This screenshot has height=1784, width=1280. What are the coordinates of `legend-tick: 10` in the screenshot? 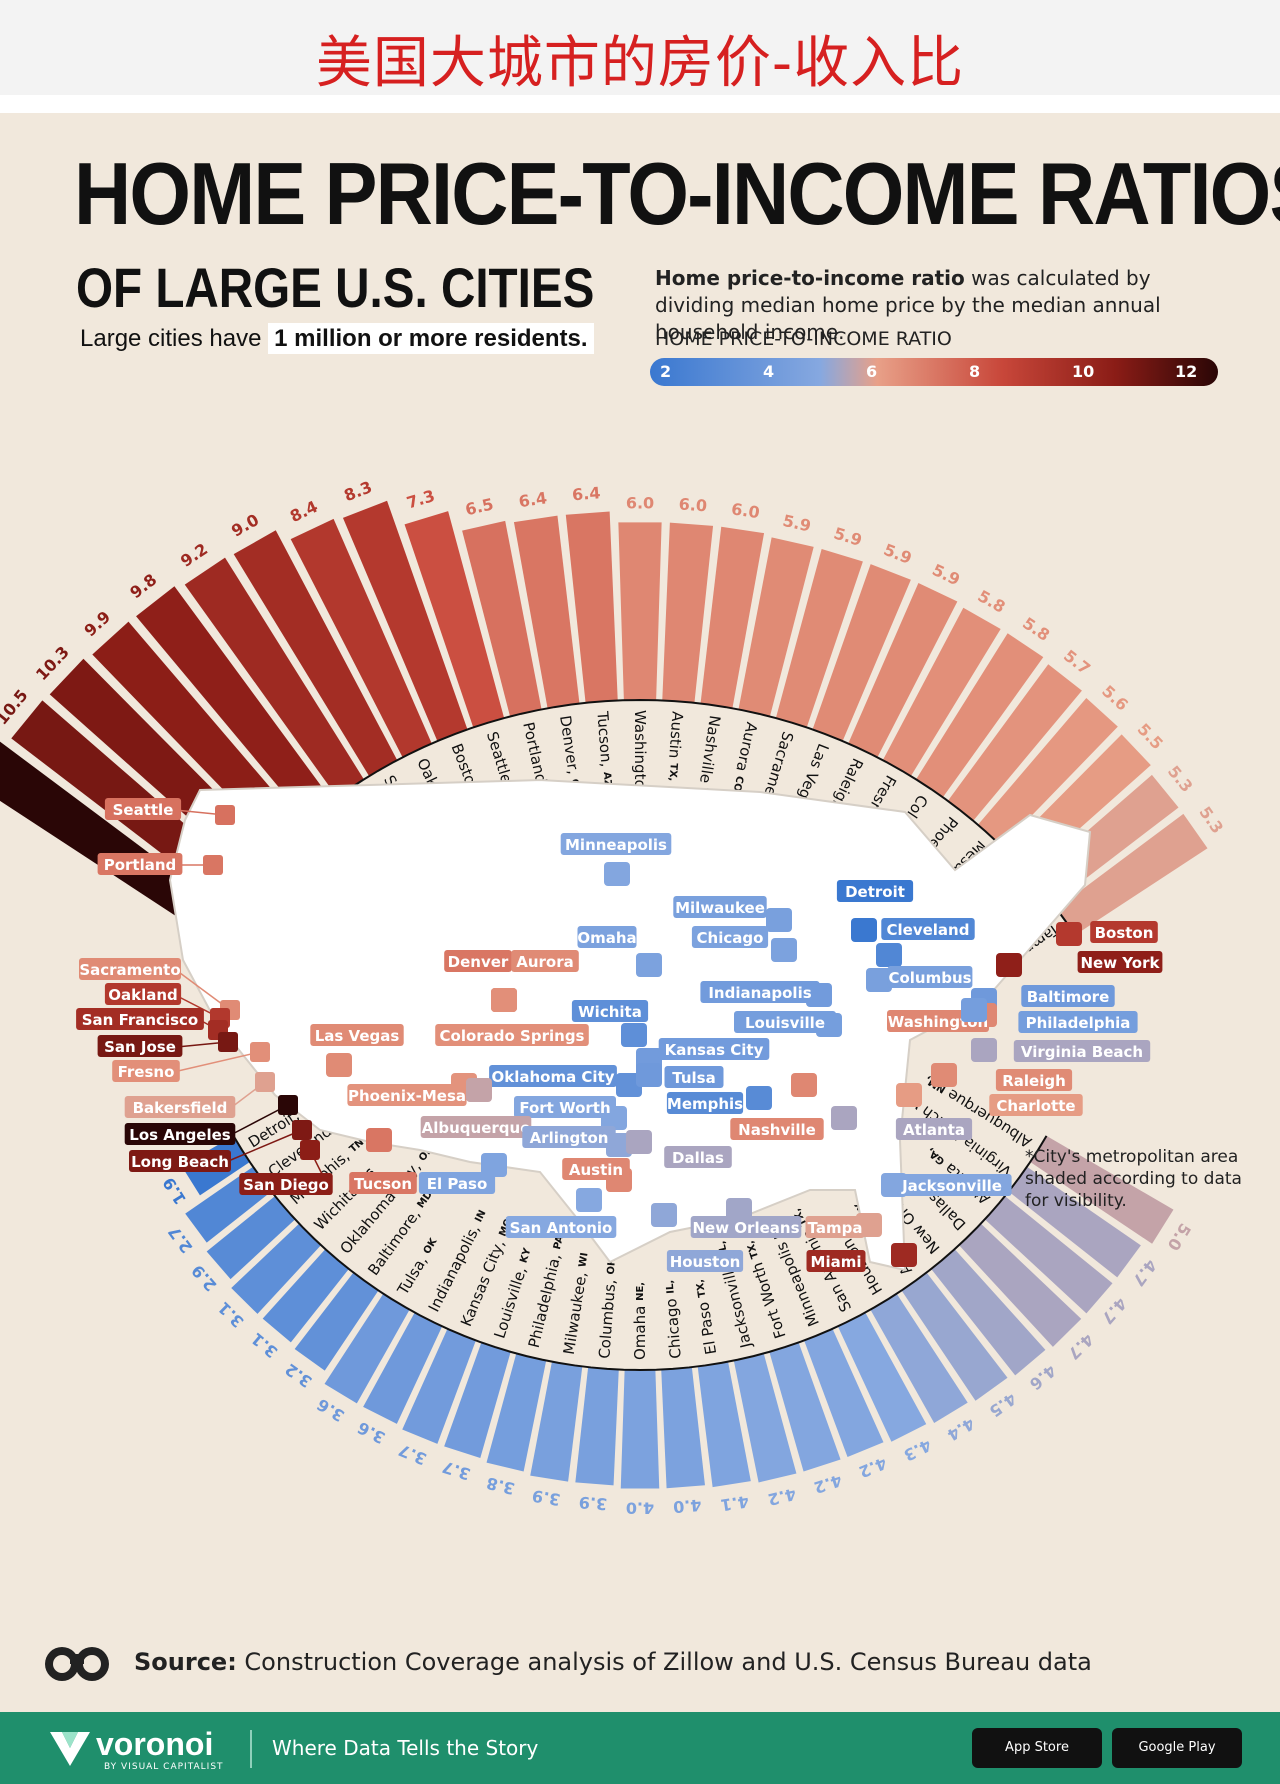 It's located at (1083, 371).